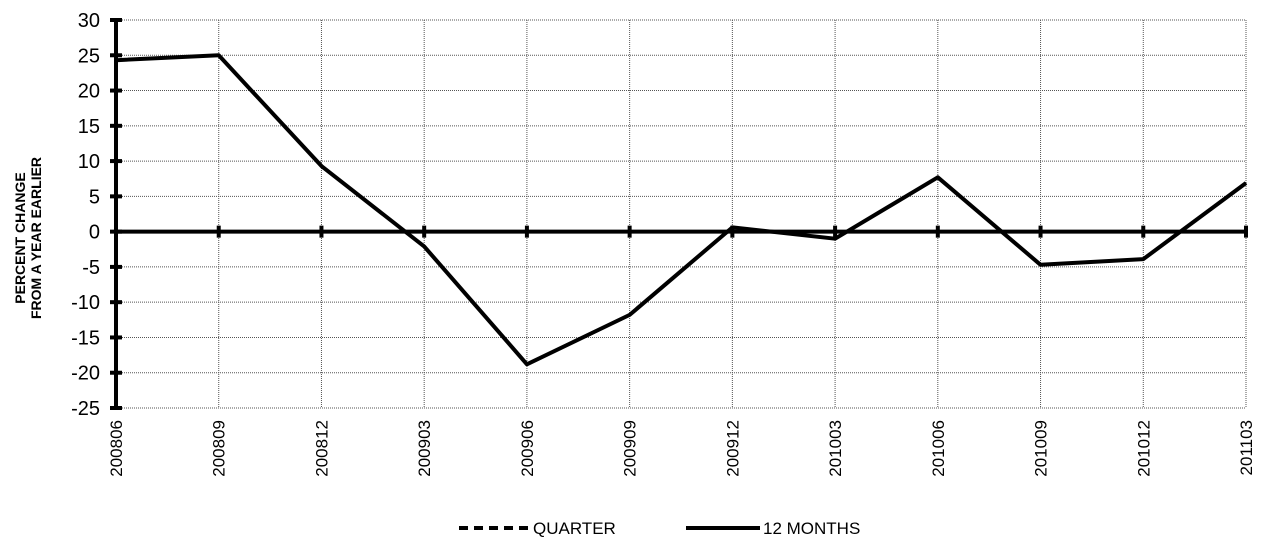 The height and width of the screenshot is (542, 1269). What do you see at coordinates (835, 448) in the screenshot?
I see `x-tick-label: 201003` at bounding box center [835, 448].